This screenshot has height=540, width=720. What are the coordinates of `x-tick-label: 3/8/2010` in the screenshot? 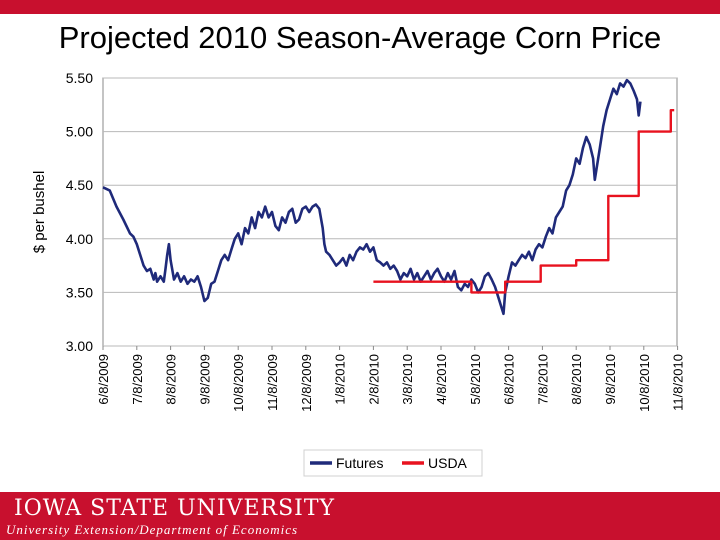 It's located at (407, 379).